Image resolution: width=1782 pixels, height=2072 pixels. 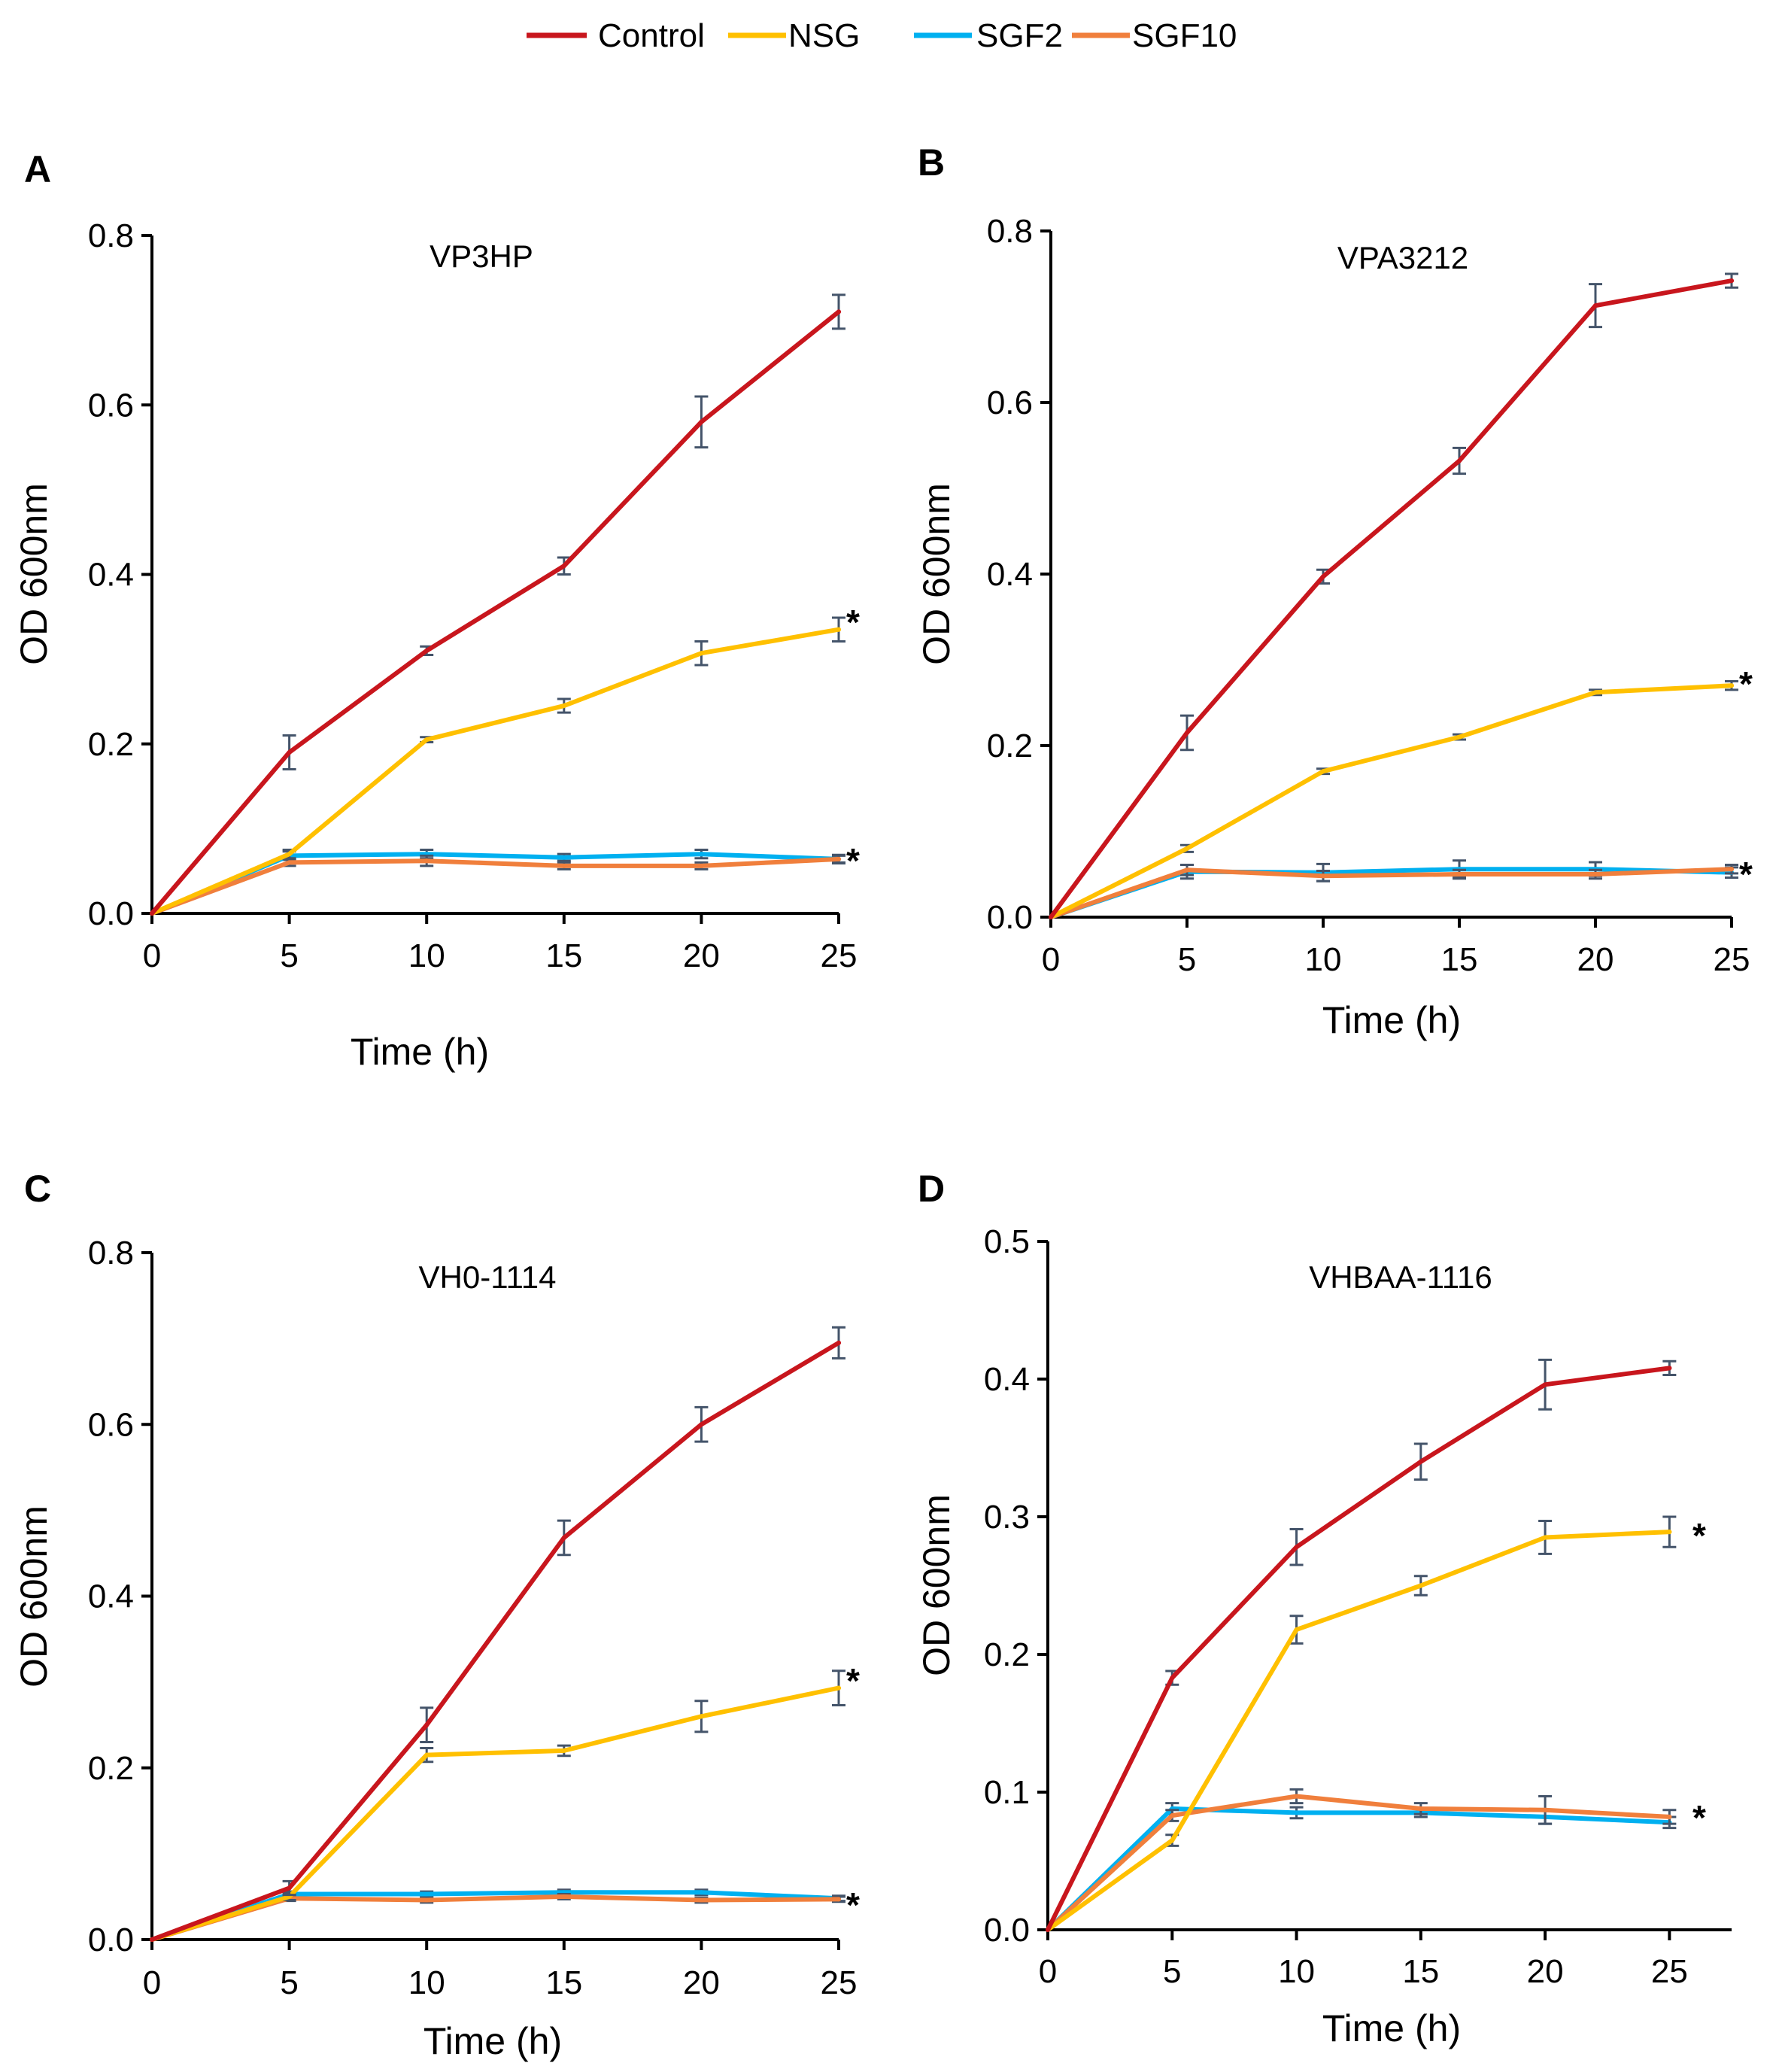 I want to click on y-tick-label: 0.0, so click(x=111, y=1940).